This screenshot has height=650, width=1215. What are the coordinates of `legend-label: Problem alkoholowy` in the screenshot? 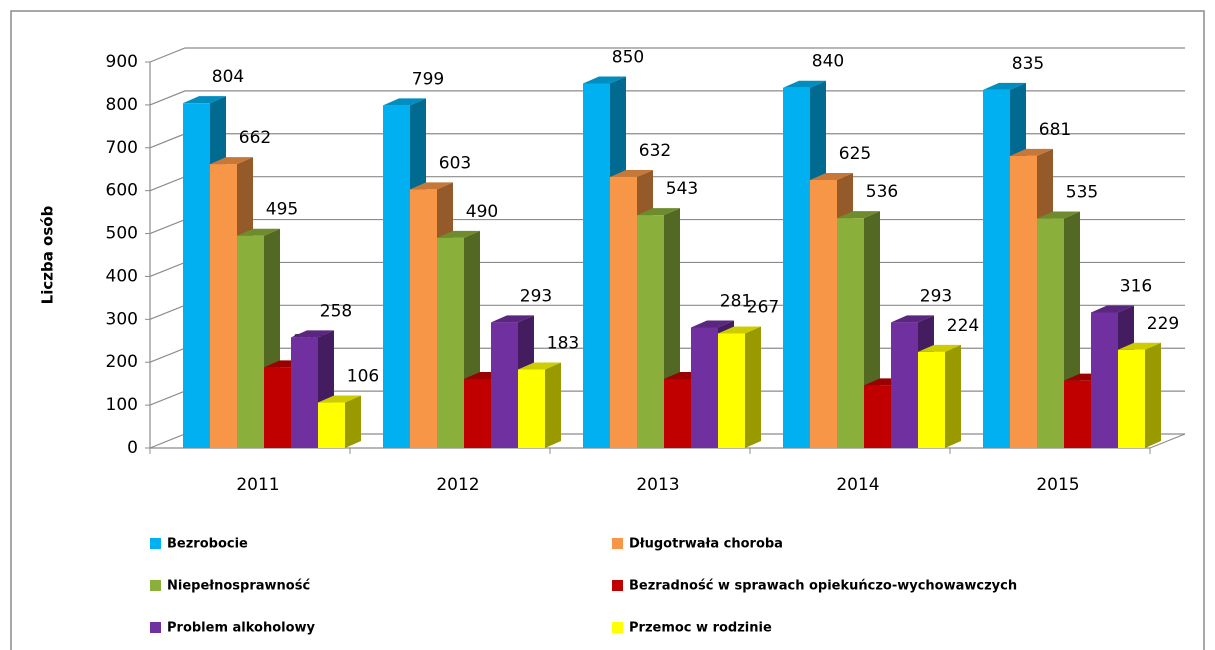 It's located at (241, 628).